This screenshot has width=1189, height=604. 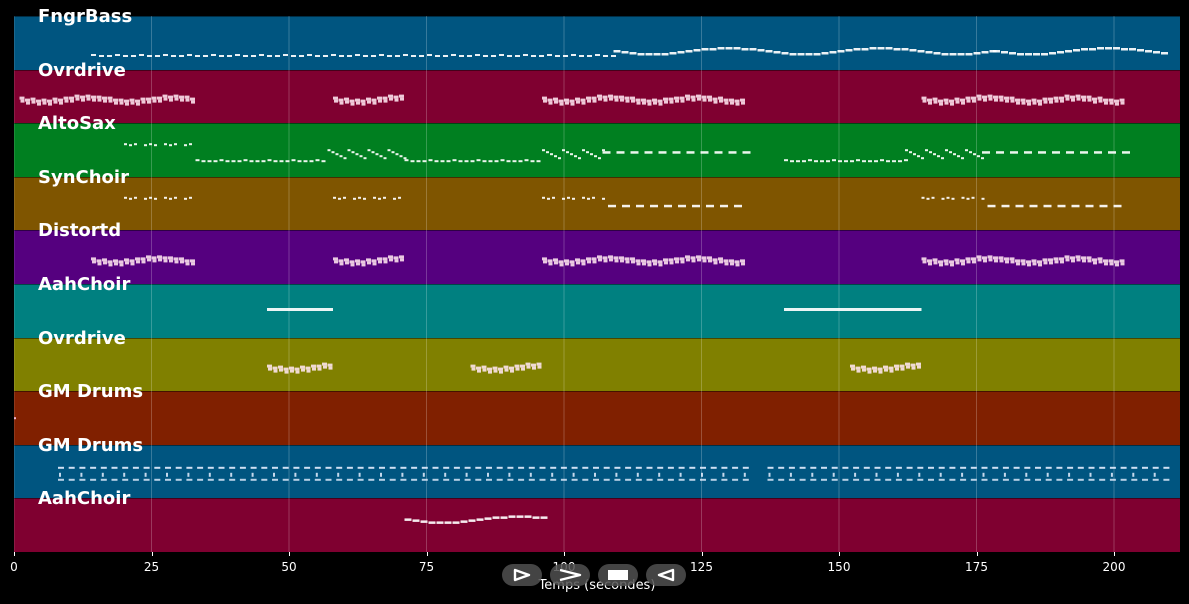 What do you see at coordinates (597, 364) in the screenshot?
I see `track-lane` at bounding box center [597, 364].